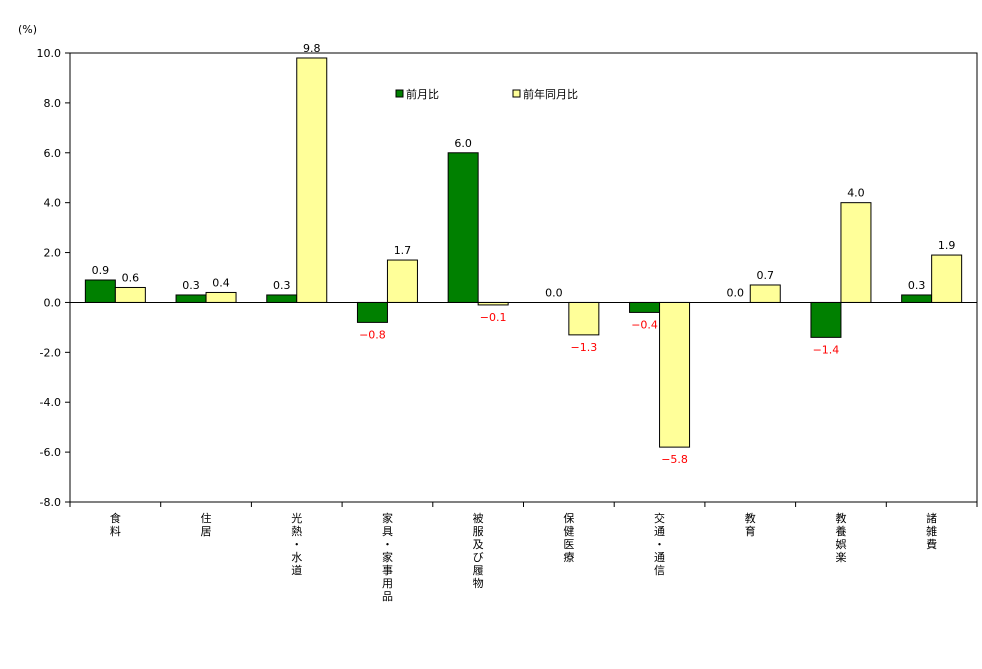  Describe the element at coordinates (568, 557) in the screenshot. I see `x-category-char: 療` at that location.